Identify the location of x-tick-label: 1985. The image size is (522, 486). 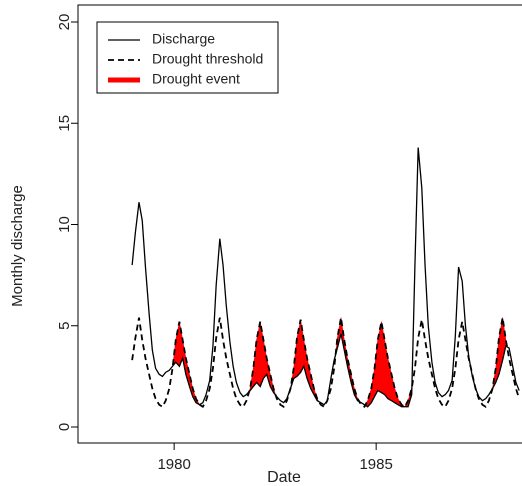
(375, 464).